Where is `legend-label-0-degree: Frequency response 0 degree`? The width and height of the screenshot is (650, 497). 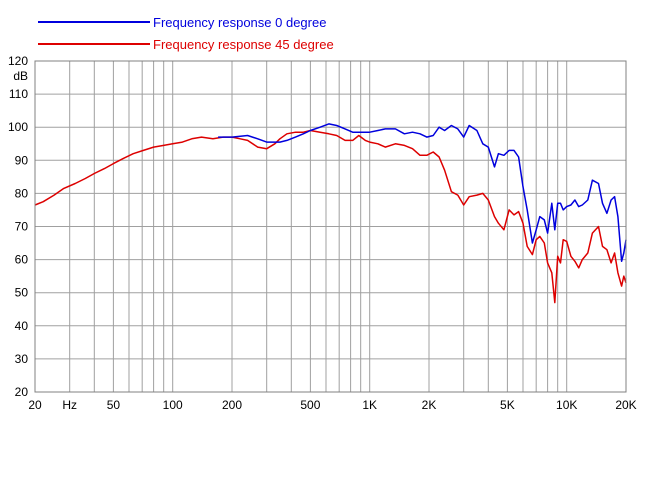
legend-label-0-degree: Frequency response 0 degree is located at coordinates (239, 22).